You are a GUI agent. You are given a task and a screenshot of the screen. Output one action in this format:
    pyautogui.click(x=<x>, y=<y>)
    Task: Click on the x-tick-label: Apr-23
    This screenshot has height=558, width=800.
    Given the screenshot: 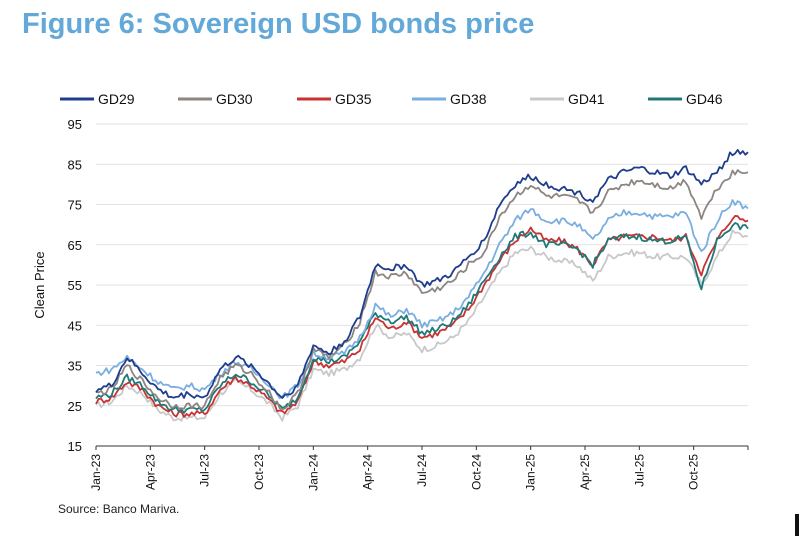 What is the action you would take?
    pyautogui.click(x=150, y=472)
    